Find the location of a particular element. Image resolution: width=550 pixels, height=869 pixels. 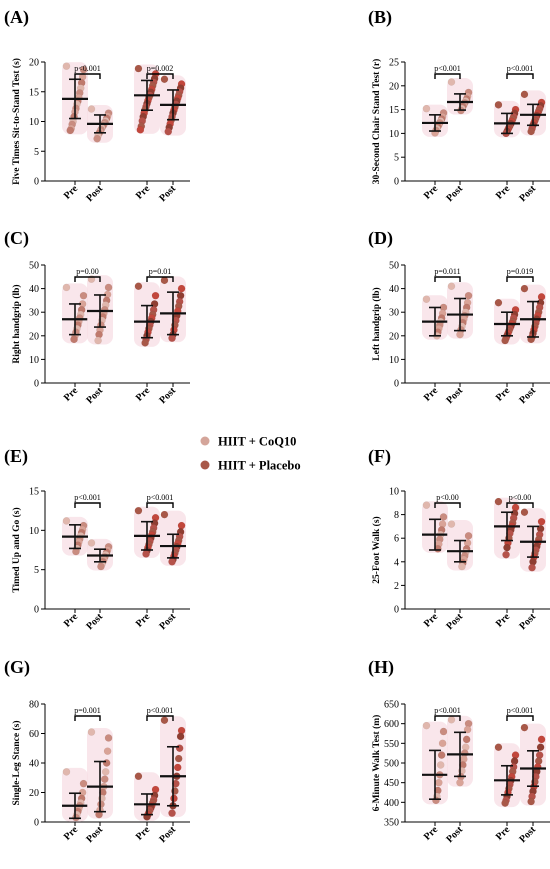

y-tick-label: 10 is located at coordinates (34, 122).